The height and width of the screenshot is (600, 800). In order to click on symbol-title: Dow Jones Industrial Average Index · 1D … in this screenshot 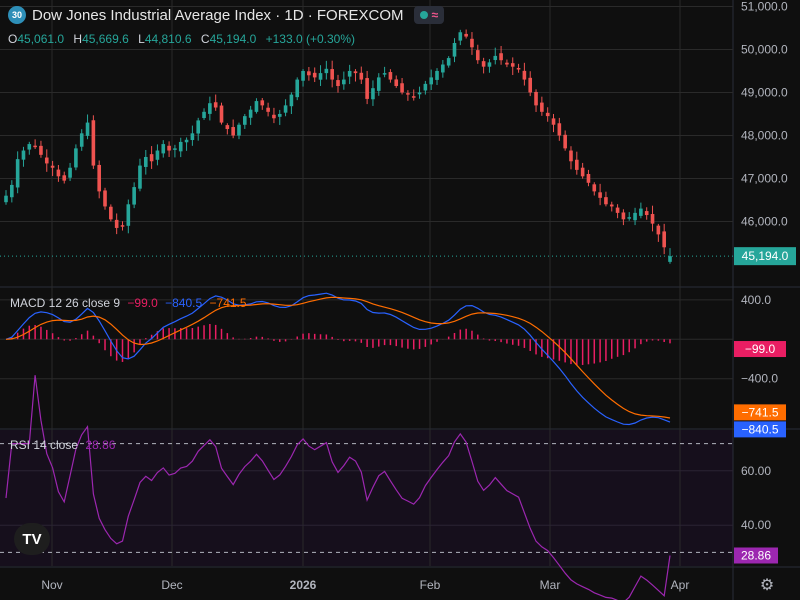, I will do `click(218, 15)`.